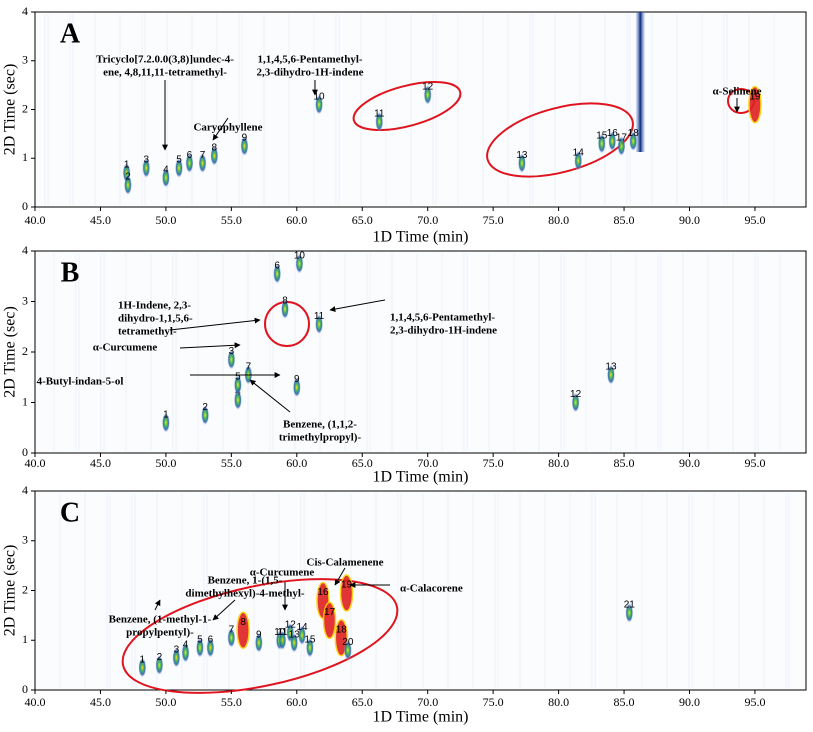 This screenshot has height=732, width=813. Describe the element at coordinates (640, 82) in the screenshot. I see `column-bleed` at that location.